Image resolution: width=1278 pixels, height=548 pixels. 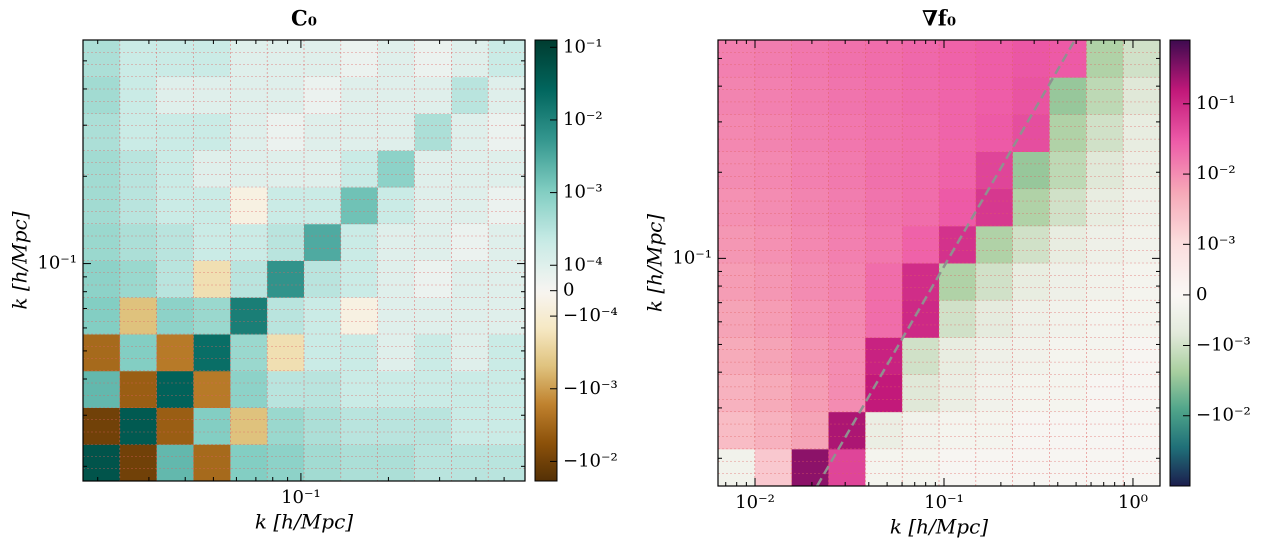 I want to click on x-axis-label: k [h/Mpc], so click(x=304, y=522).